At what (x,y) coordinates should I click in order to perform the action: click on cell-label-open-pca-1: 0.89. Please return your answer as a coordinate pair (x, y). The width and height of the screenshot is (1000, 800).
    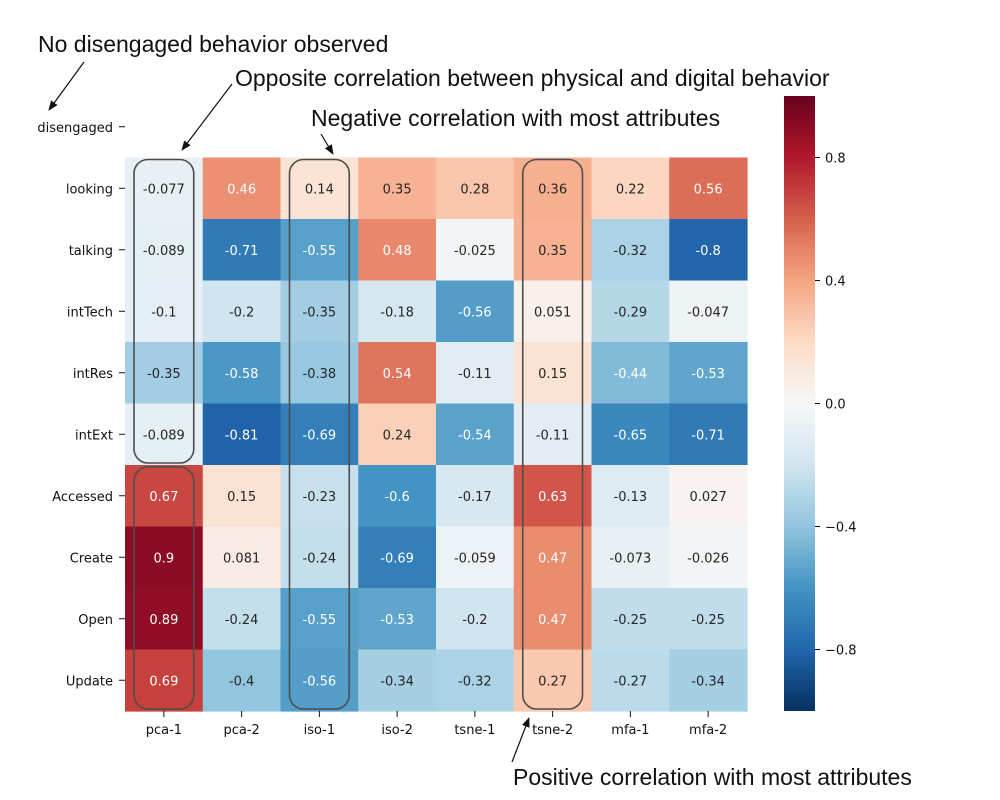
    Looking at the image, I should click on (163, 620).